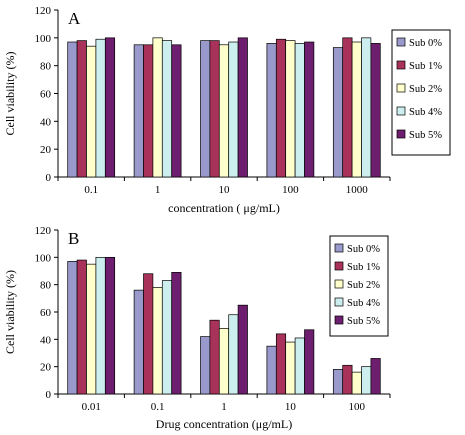 Image resolution: width=465 pixels, height=435 pixels. What do you see at coordinates (158, 407) in the screenshot?
I see `x-tick-label: 0.1` at bounding box center [158, 407].